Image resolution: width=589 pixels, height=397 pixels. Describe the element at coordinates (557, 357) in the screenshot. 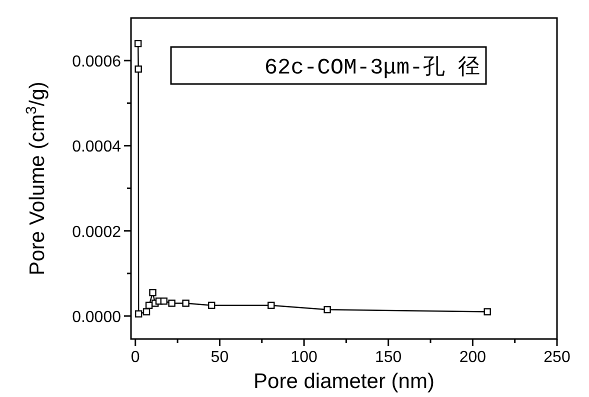

I see `x-tick-label: 250` at that location.